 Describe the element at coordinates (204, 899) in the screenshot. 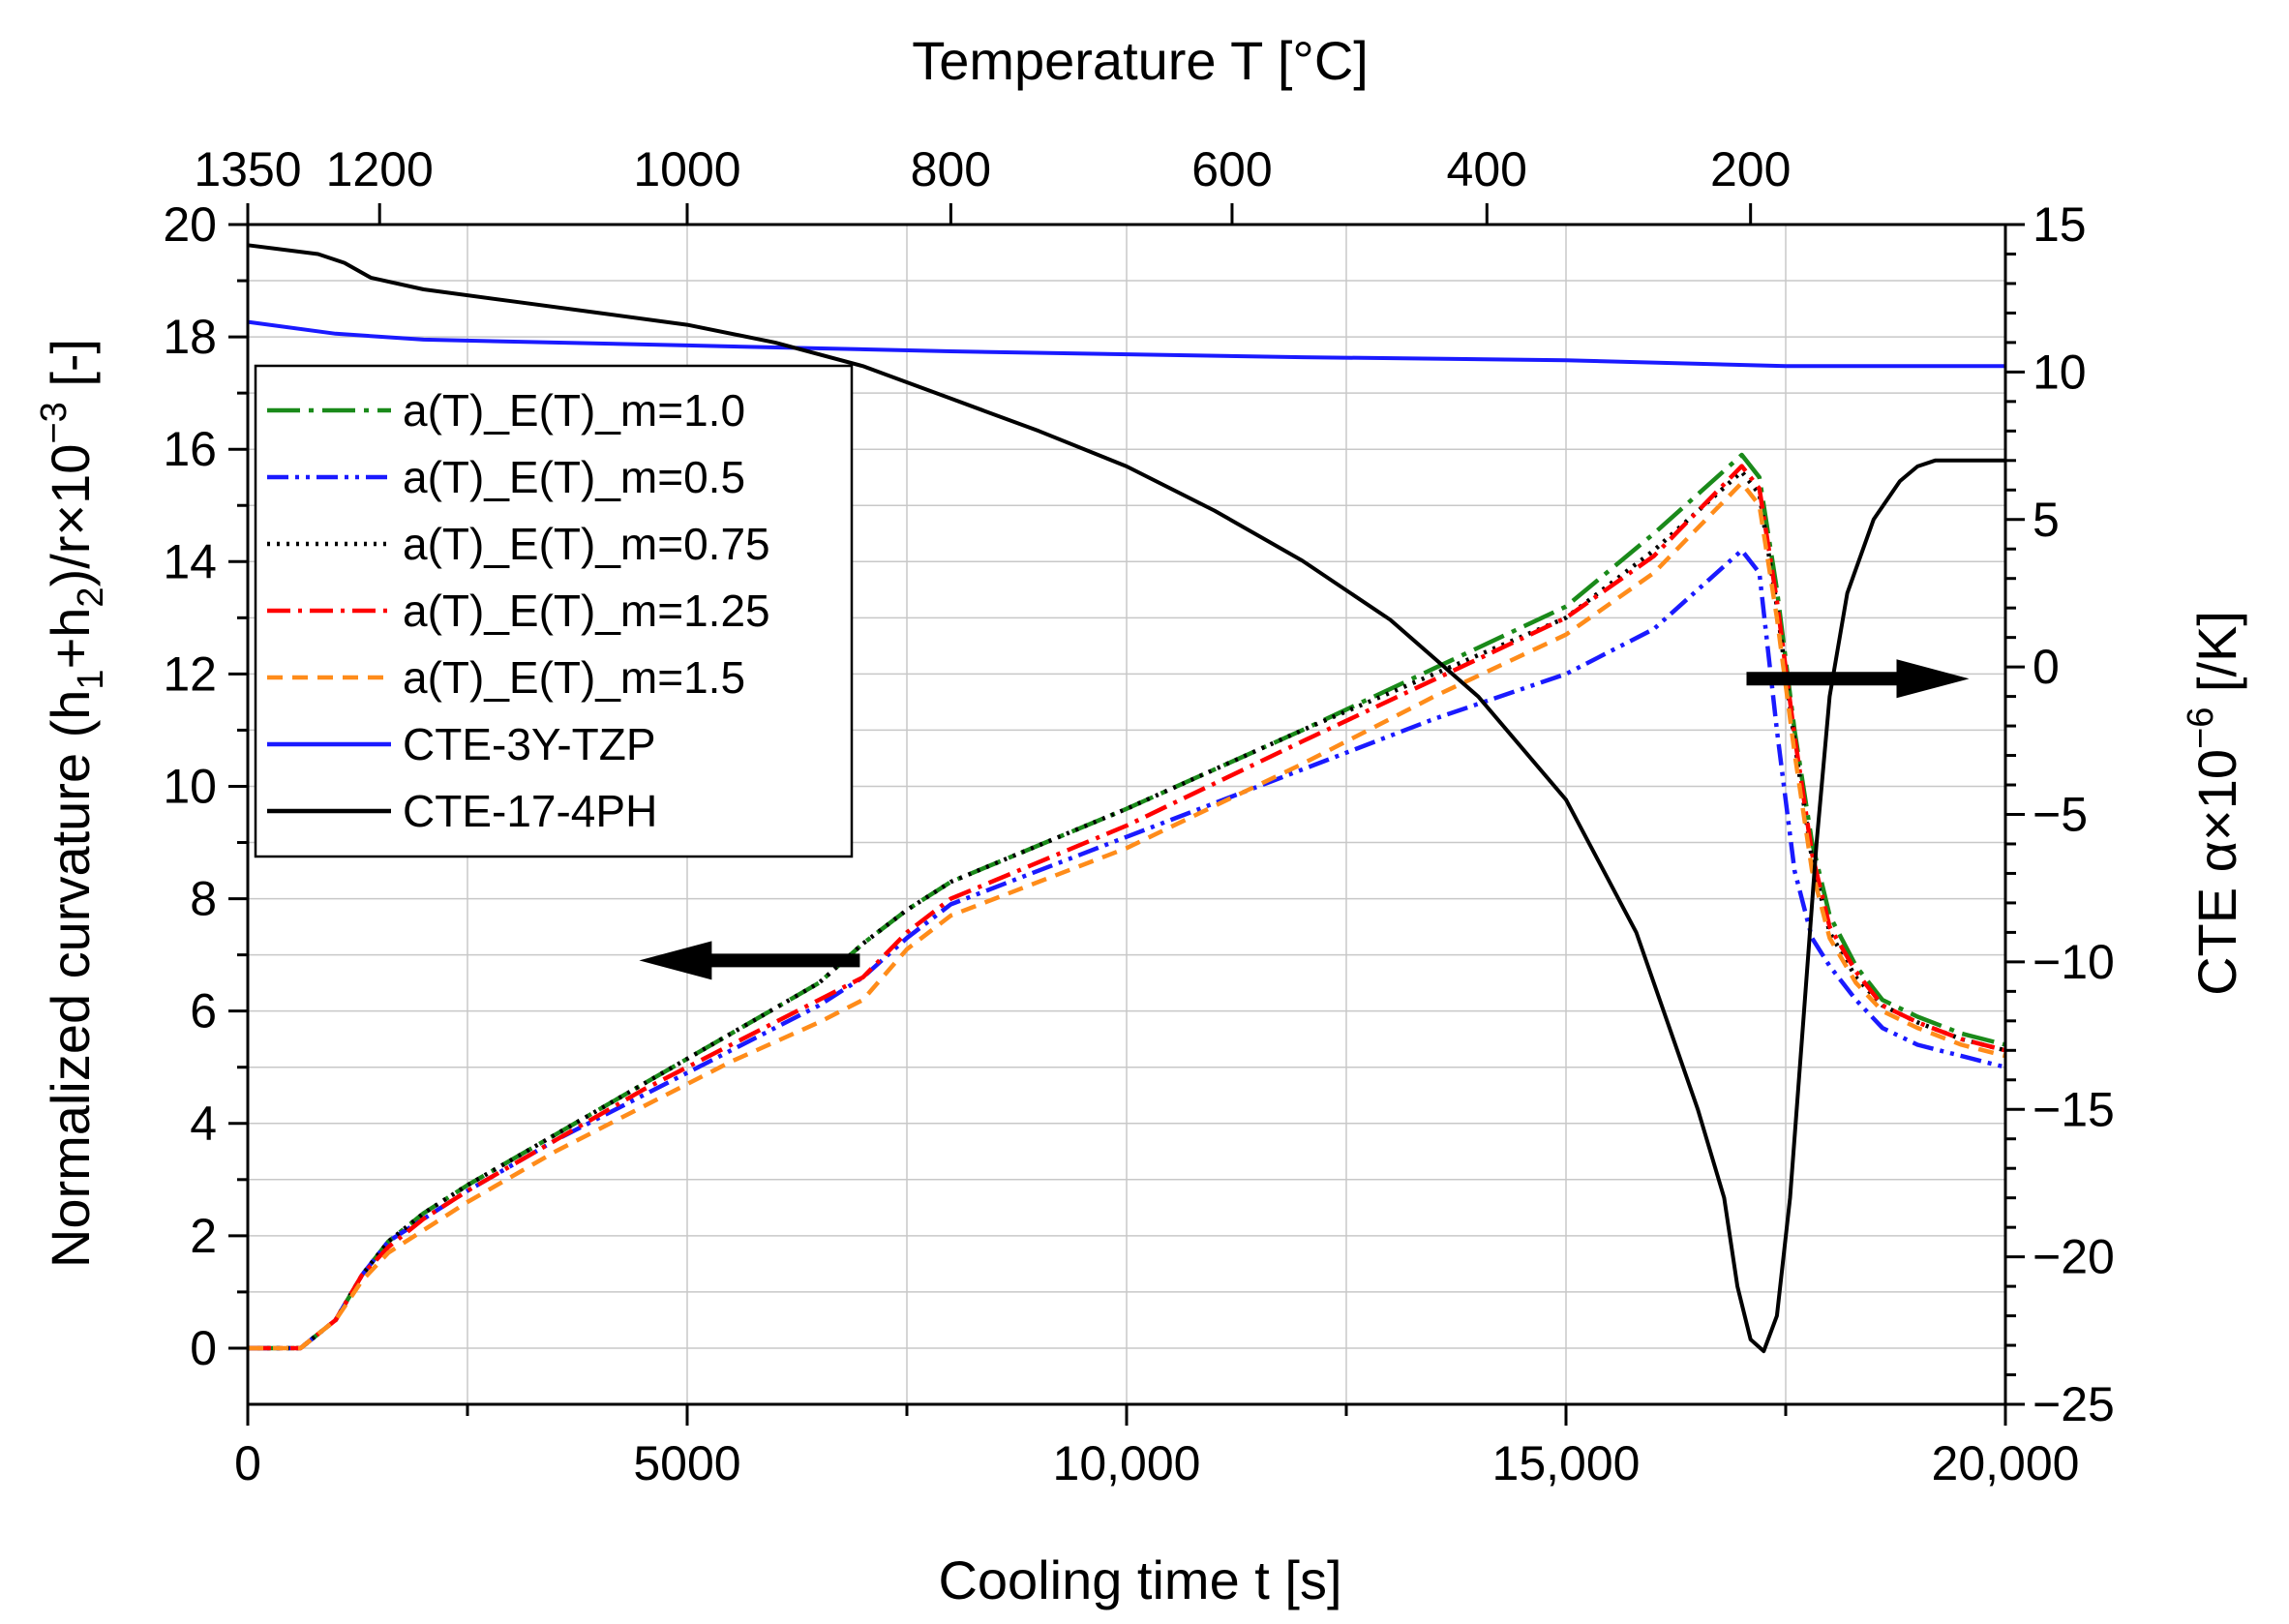

I see `y-left-tick-label: 8` at that location.